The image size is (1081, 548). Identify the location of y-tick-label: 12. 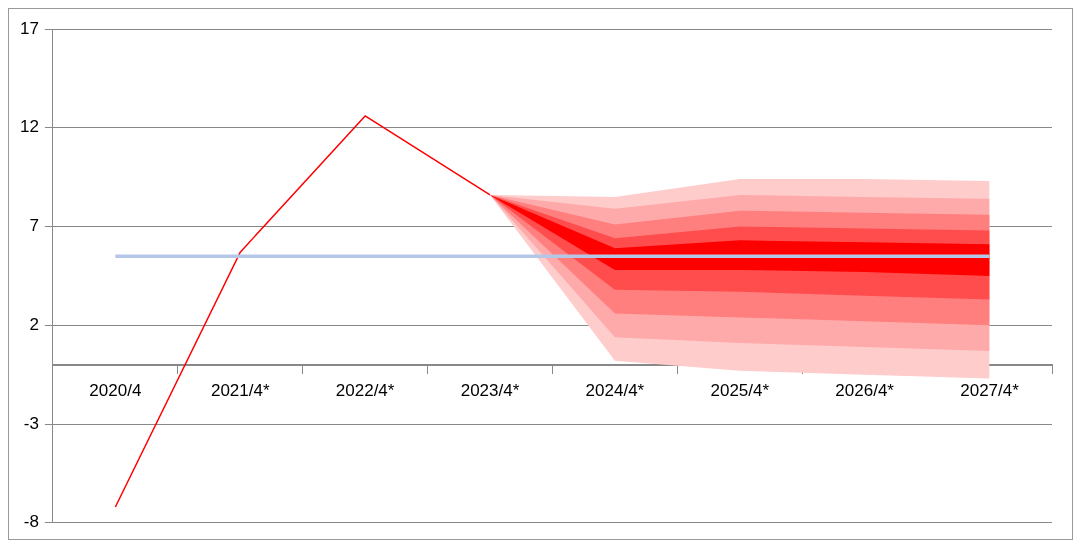
(29, 127).